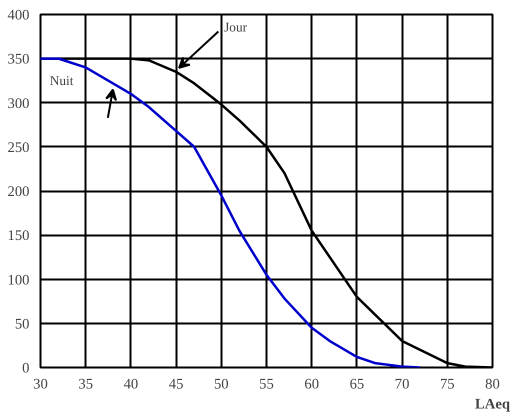  What do you see at coordinates (19, 148) in the screenshot?
I see `y-tick-label: 250` at bounding box center [19, 148].